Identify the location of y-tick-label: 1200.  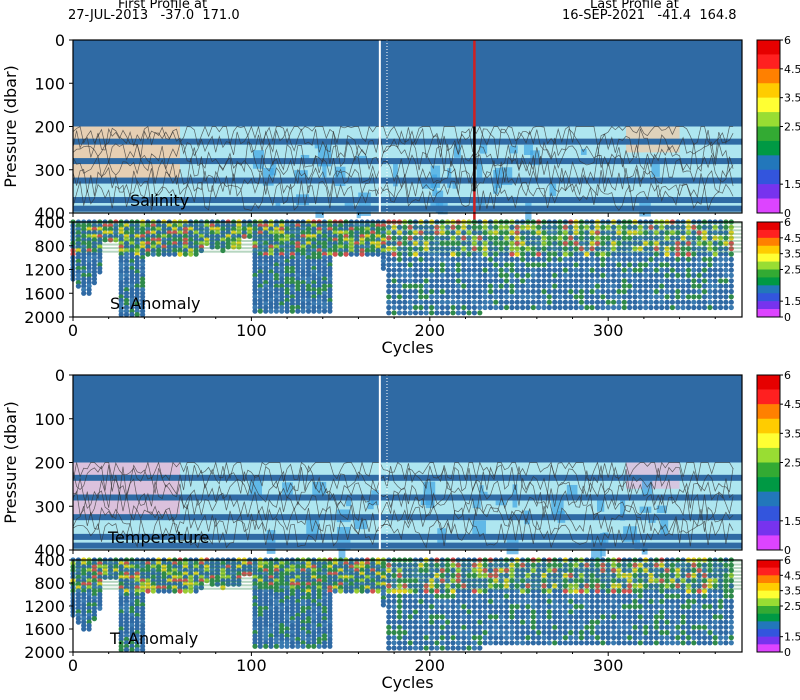
(44, 606).